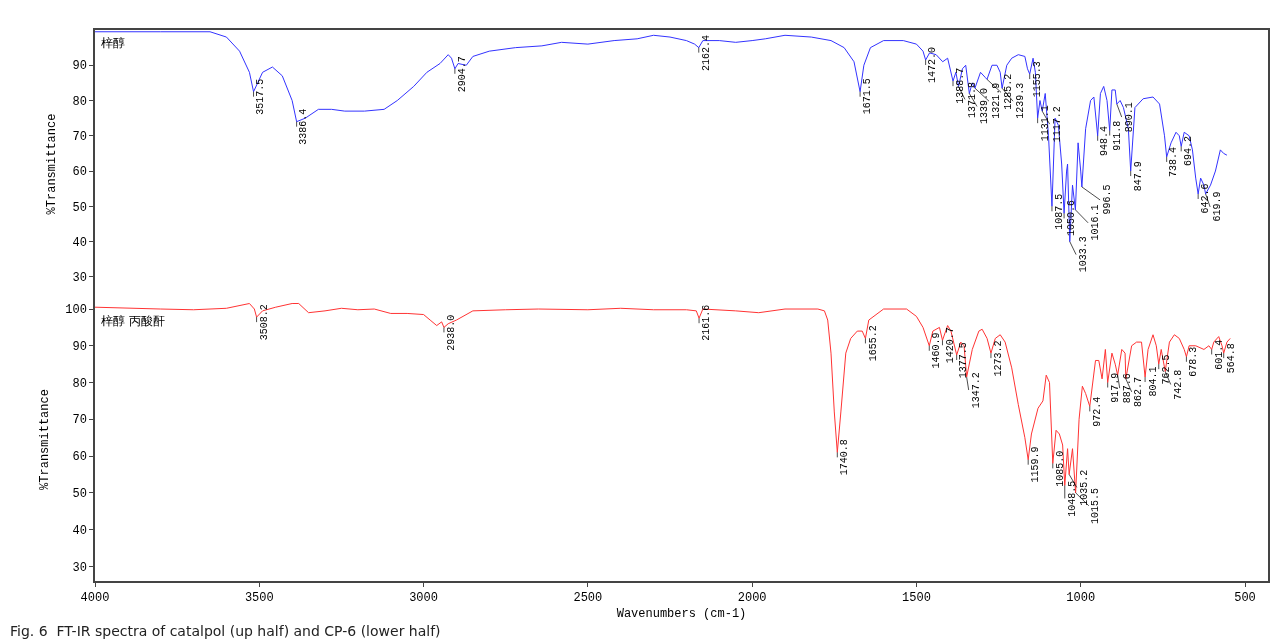 This screenshot has height=639, width=1284. Describe the element at coordinates (1105, 140) in the screenshot. I see `annotation: 948.4` at that location.